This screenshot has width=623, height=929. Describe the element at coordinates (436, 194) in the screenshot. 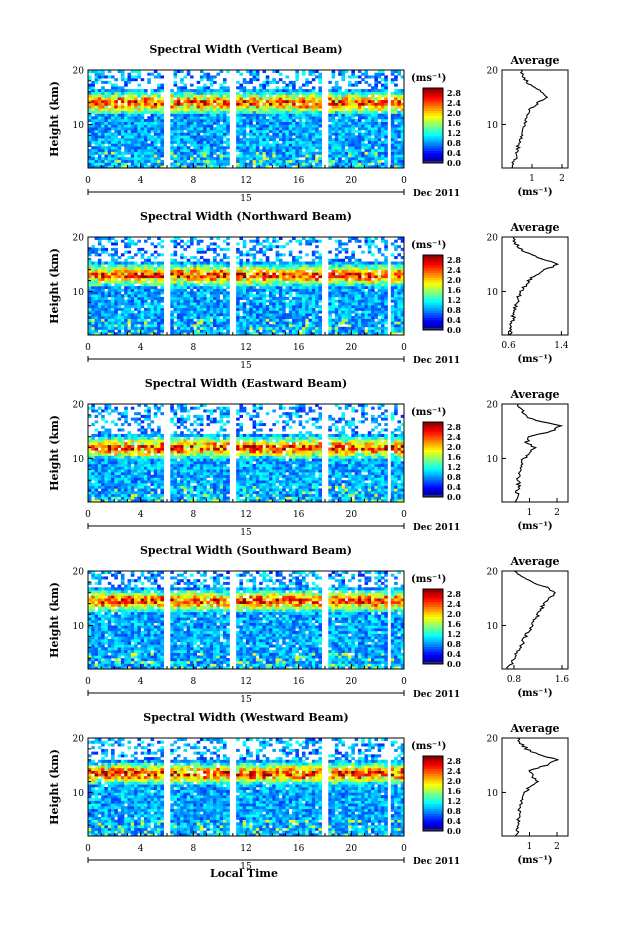

I see `date-label: Dec 2011` at that location.